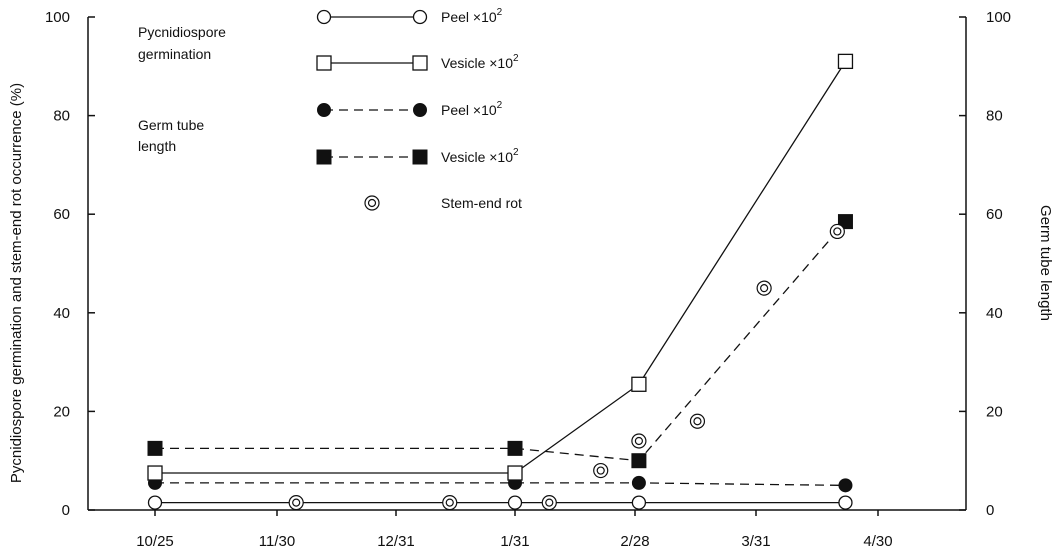 This screenshot has width=1064, height=551. What do you see at coordinates (66, 510) in the screenshot?
I see `y-tick-label: 0` at bounding box center [66, 510].